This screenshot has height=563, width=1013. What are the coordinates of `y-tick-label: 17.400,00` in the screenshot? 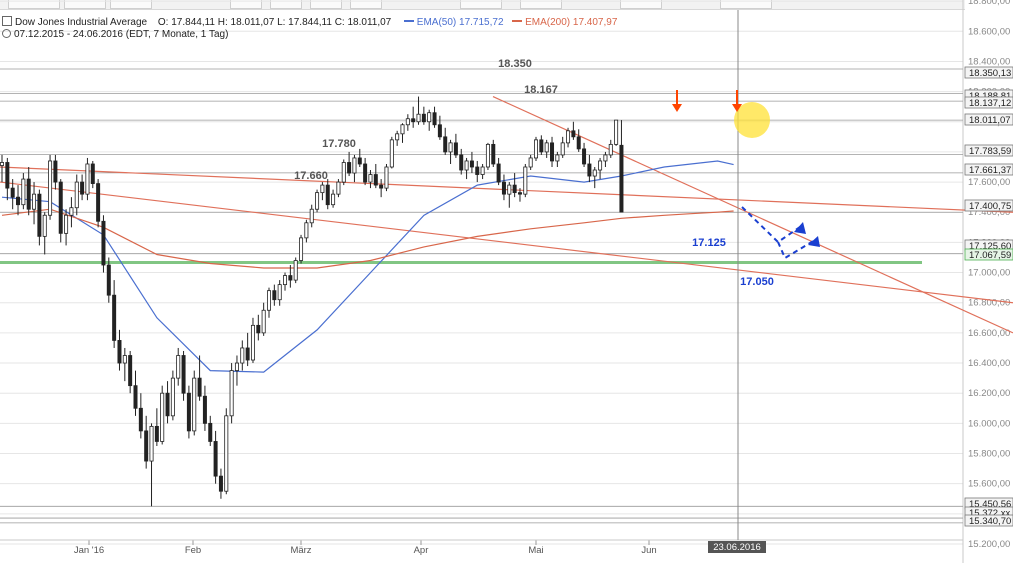 It's located at (989, 212).